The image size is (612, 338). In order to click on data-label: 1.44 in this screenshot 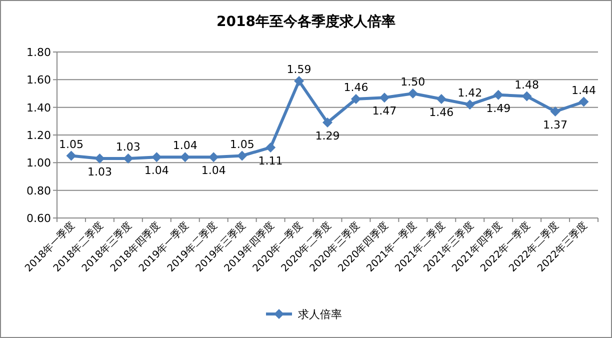, I will do `click(584, 90)`.